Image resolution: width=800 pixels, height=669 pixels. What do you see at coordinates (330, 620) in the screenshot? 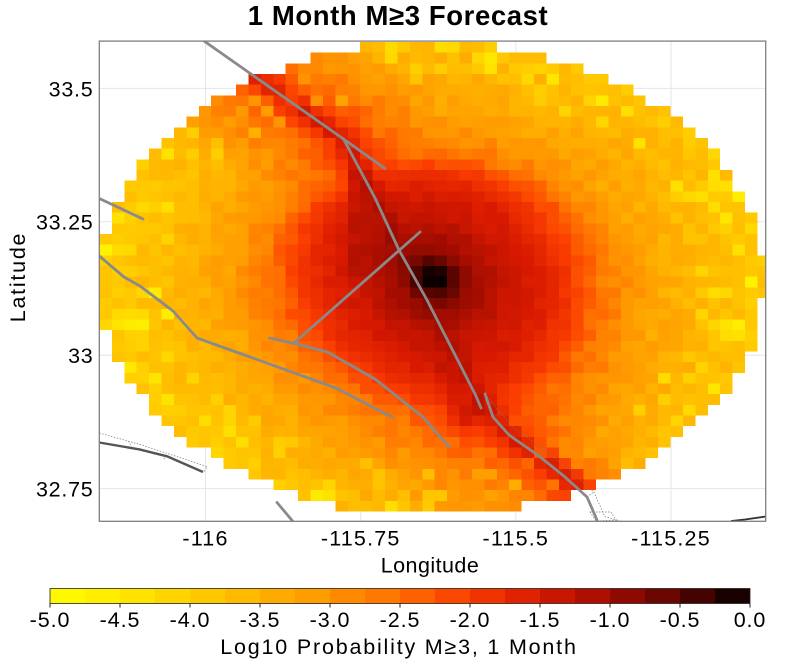
I see `svg-text: -3.0` at bounding box center [330, 620].